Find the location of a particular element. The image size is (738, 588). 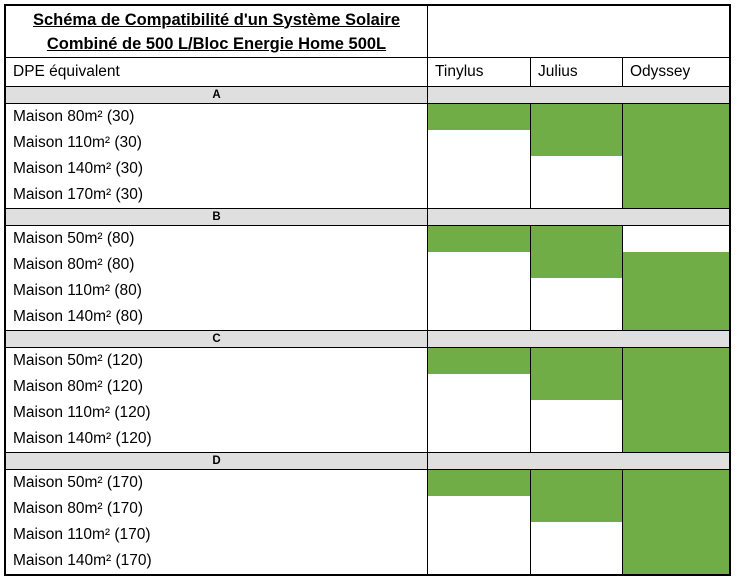

row-label: Maison 140m² (30) is located at coordinates (78, 168).